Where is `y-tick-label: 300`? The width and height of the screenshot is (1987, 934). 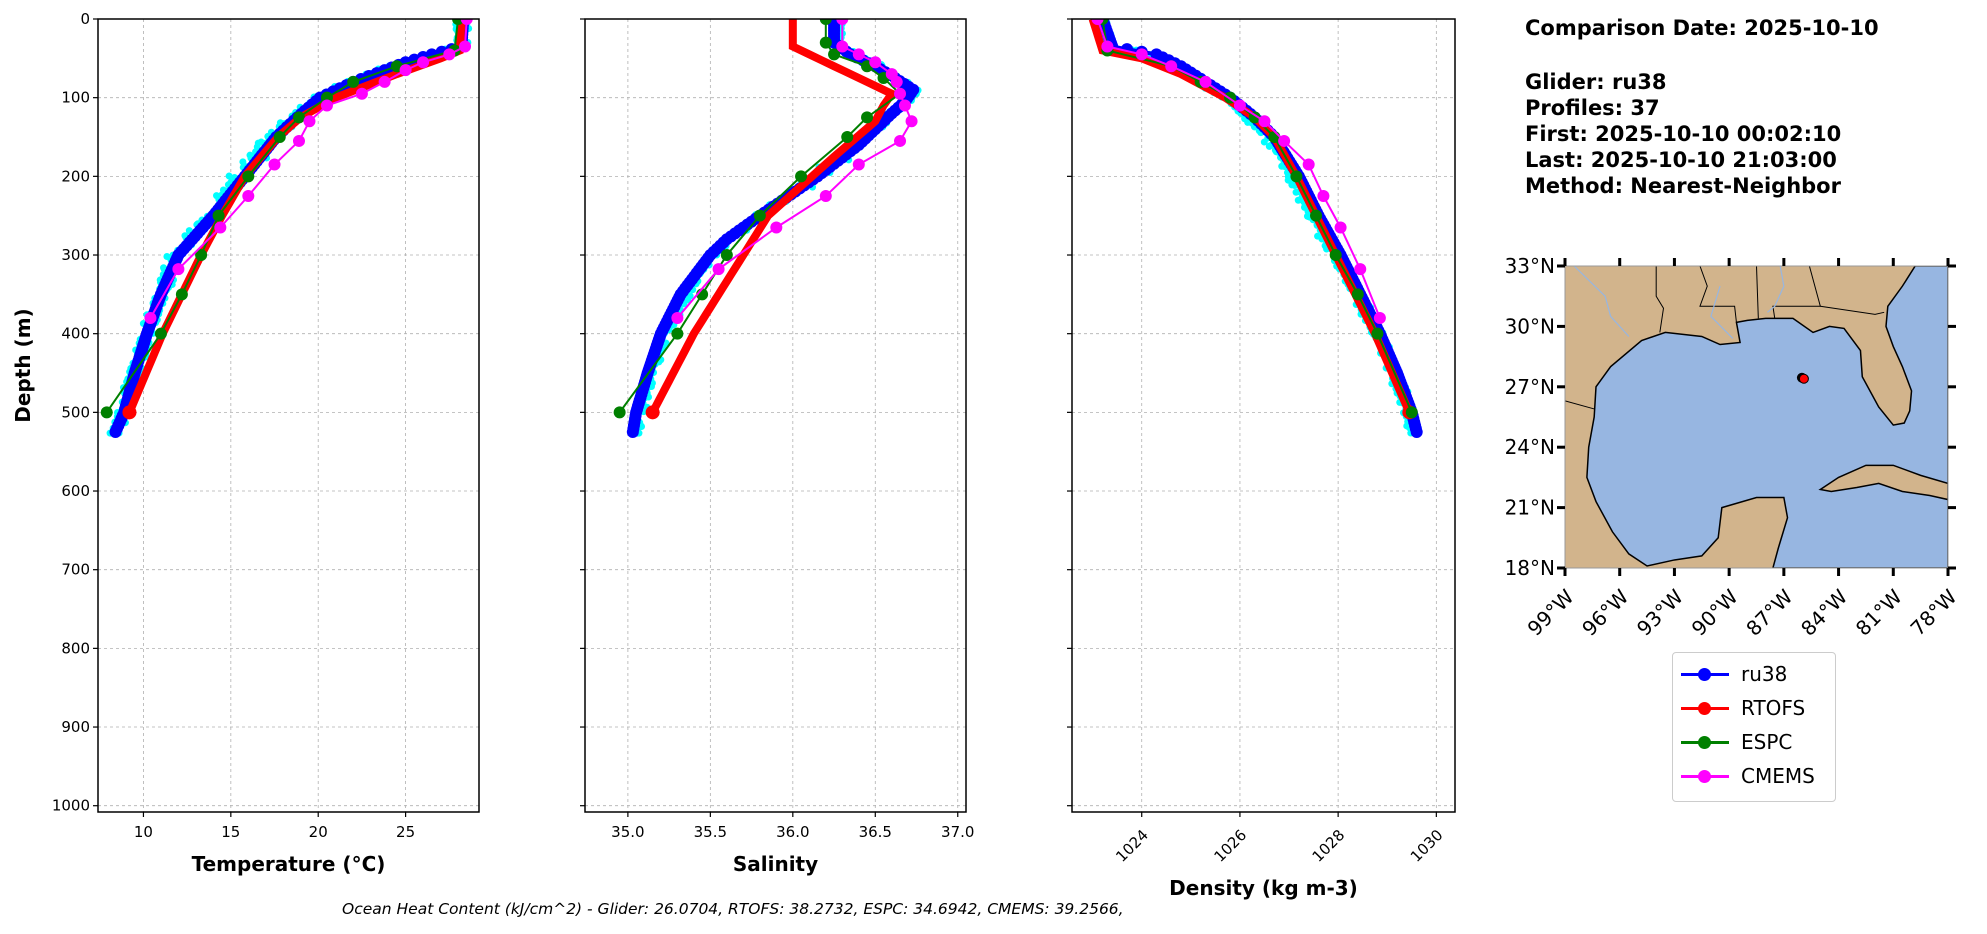
y-tick-label: 300 is located at coordinates (75, 255).